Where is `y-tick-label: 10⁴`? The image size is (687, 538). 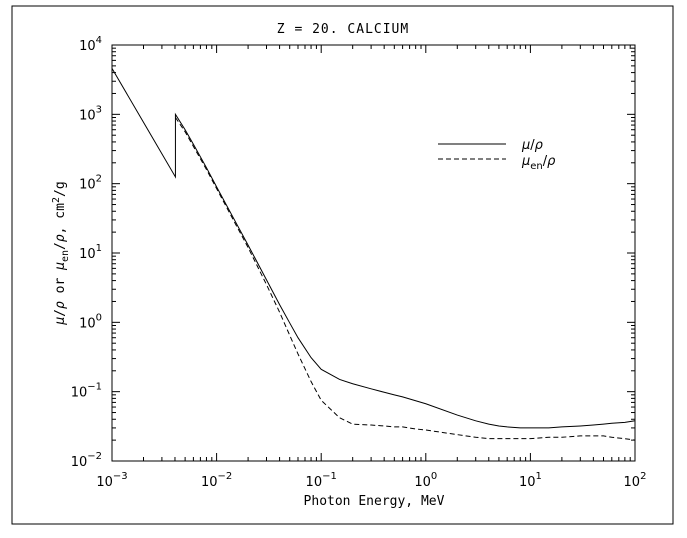
y-tick-label: 10⁴ is located at coordinates (90, 44).